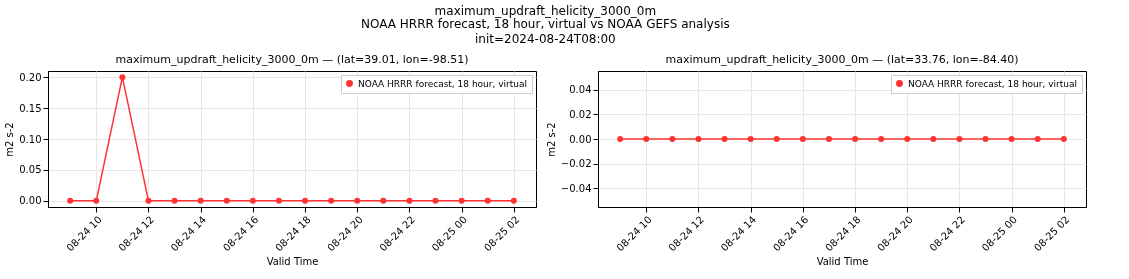 The height and width of the screenshot is (279, 1129). Describe the element at coordinates (30, 108) in the screenshot. I see `y-tick-label: 0.15` at that location.